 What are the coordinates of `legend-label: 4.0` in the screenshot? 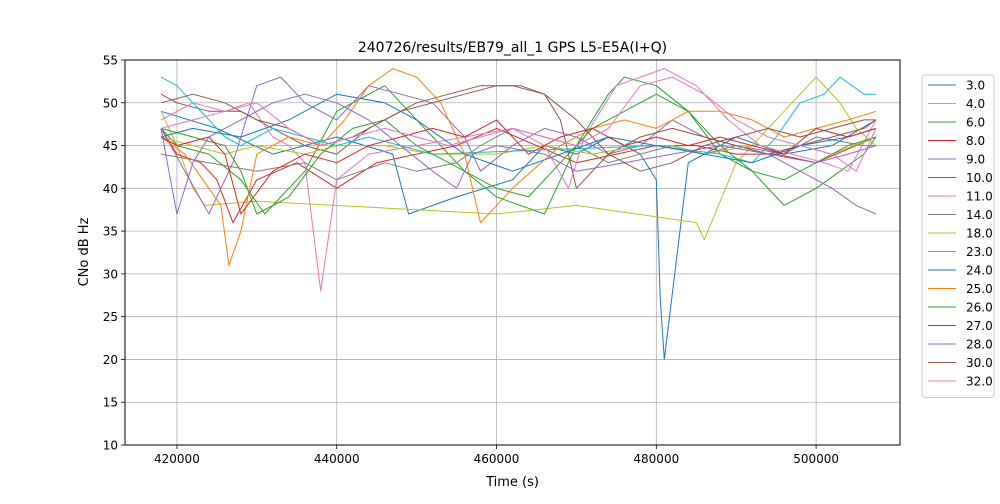 It's located at (975, 104).